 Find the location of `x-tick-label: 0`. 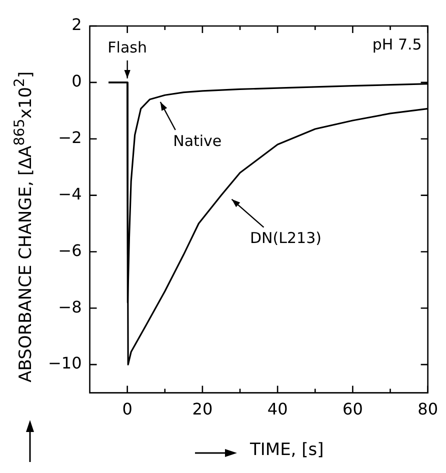

x-tick-label: 0 is located at coordinates (127, 409).